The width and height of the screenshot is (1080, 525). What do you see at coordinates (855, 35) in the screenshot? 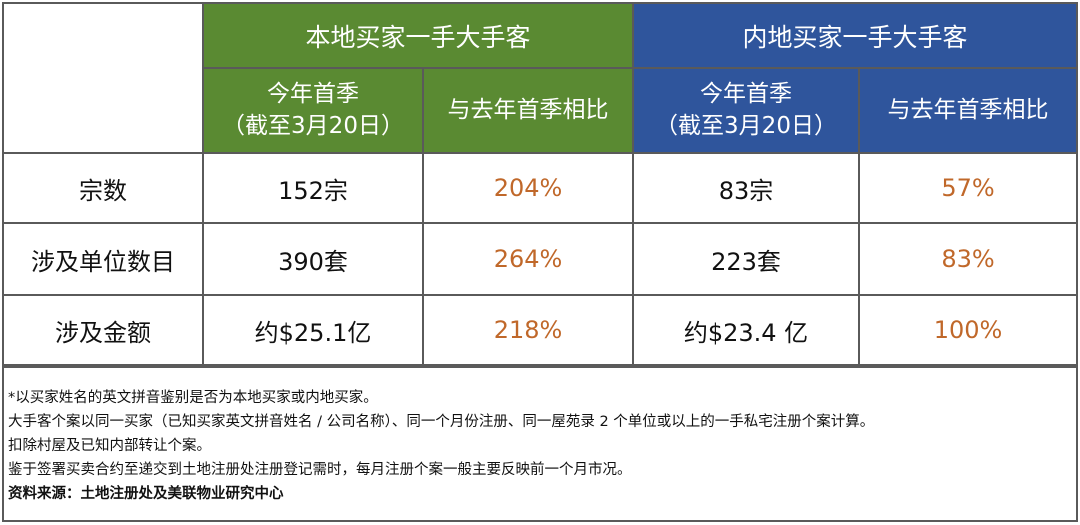
I see `mainland-buyers-header: 内地买家一手大手客` at bounding box center [855, 35].